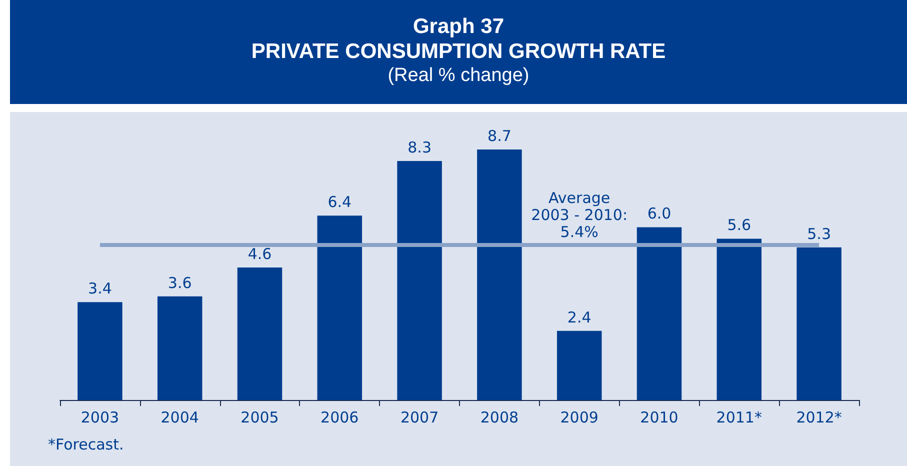 This screenshot has height=466, width=907. Describe the element at coordinates (500, 135) in the screenshot. I see `data-label: 8.7` at that location.